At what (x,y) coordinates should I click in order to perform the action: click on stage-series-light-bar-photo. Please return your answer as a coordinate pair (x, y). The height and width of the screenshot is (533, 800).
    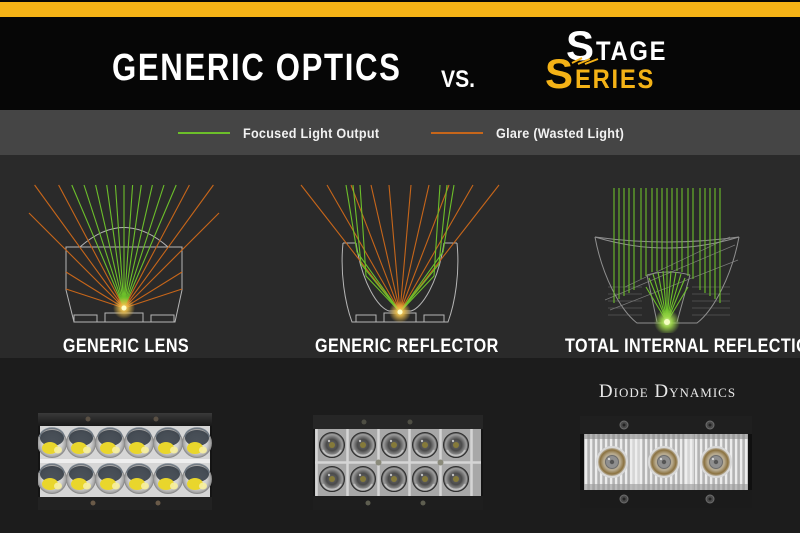
    Looking at the image, I should click on (666, 462).